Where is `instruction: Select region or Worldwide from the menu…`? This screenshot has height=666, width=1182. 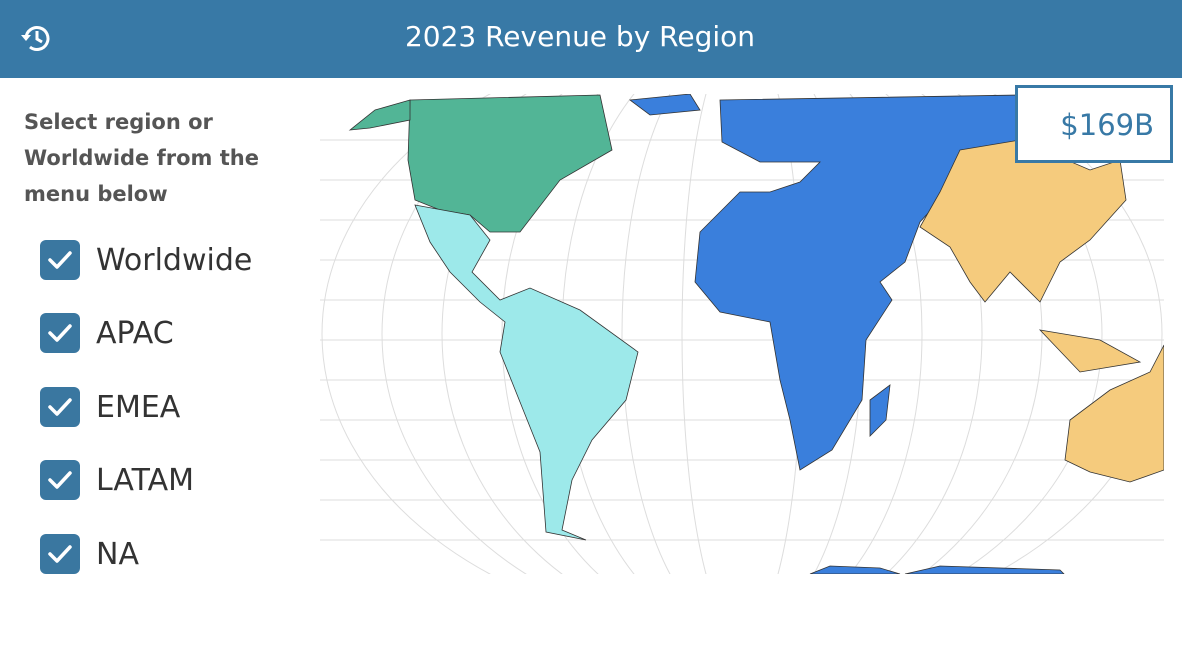 instruction: Select region or Worldwide from the menu… is located at coordinates (141, 158).